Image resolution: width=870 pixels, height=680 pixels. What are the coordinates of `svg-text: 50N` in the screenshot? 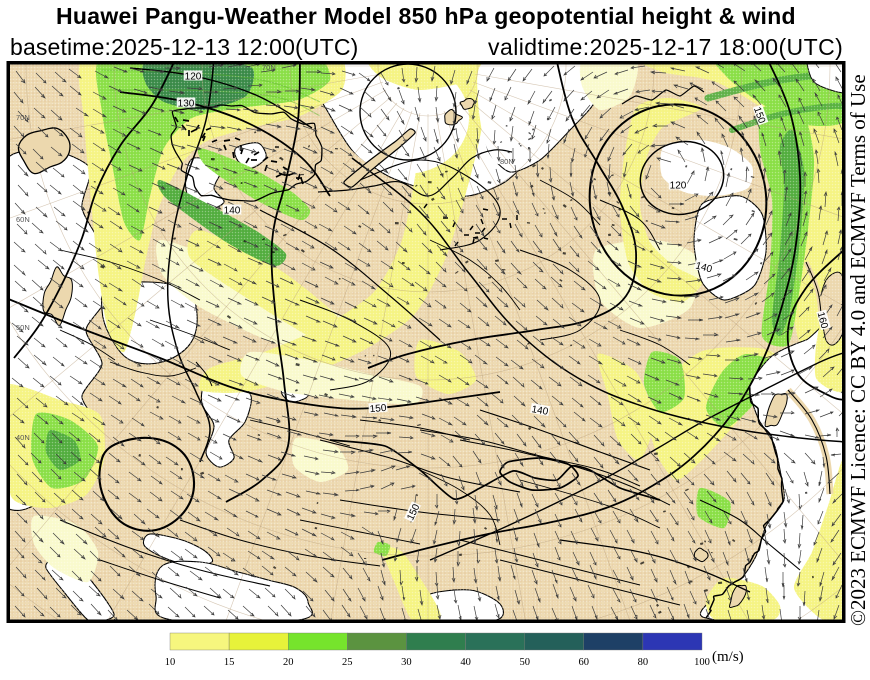 It's located at (23, 327).